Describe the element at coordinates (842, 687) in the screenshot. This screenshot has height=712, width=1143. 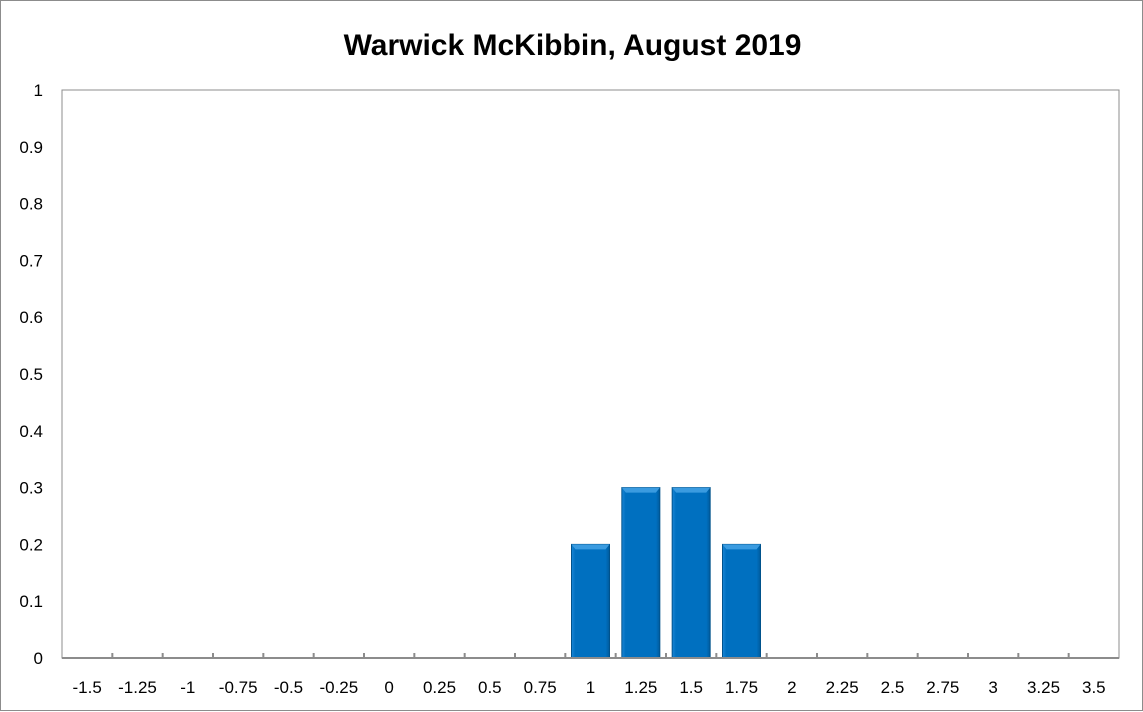
I see `x-tick-label: 2.25` at that location.